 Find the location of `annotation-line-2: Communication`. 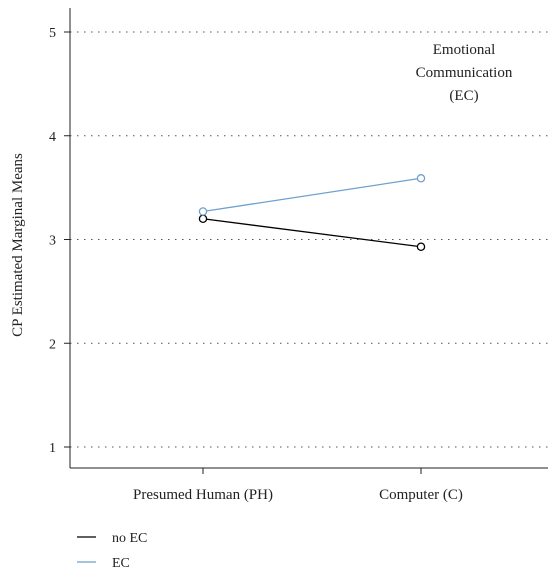

annotation-line-2: Communication is located at coordinates (464, 73).